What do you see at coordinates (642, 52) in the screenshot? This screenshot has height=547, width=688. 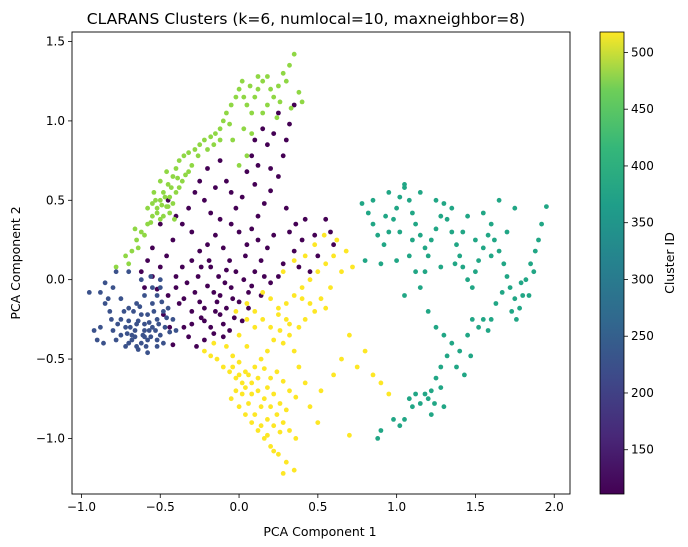 I see `colorbar-tick-label: 500` at bounding box center [642, 52].